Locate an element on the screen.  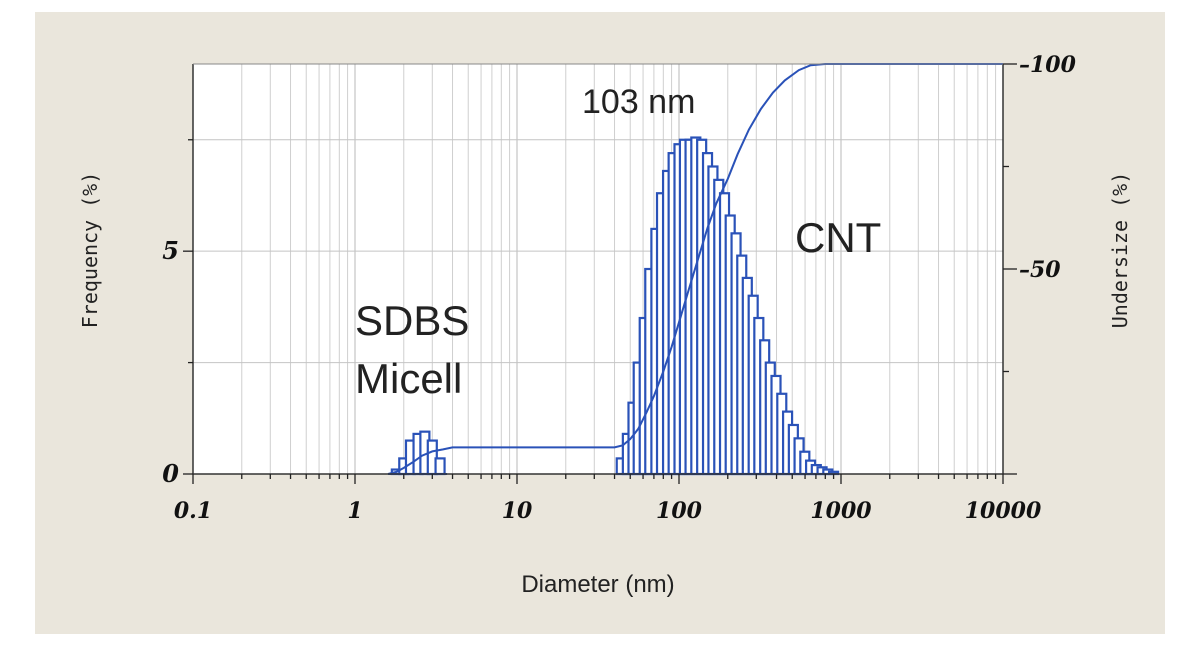
x-tick-label: 100 is located at coordinates (679, 511).